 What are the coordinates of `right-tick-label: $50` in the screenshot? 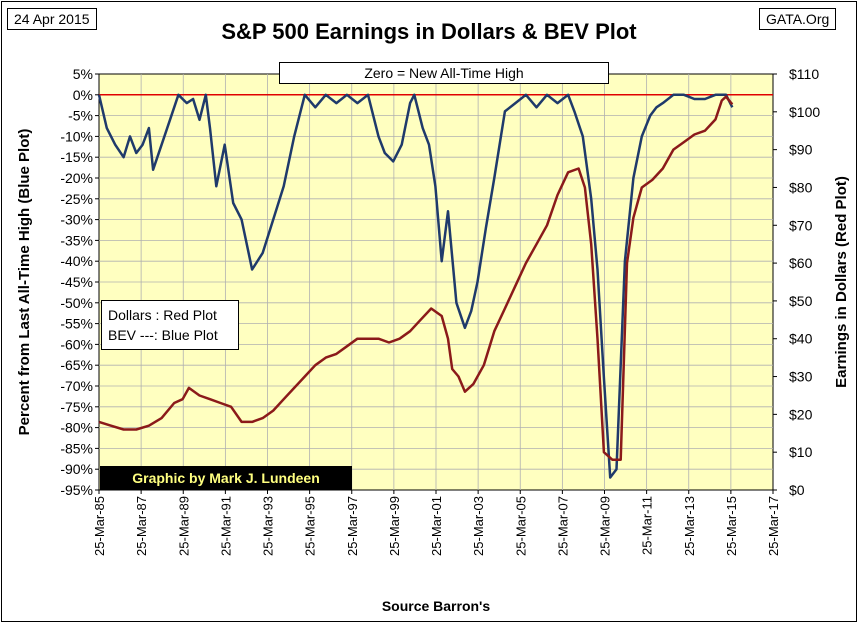 It's located at (801, 301).